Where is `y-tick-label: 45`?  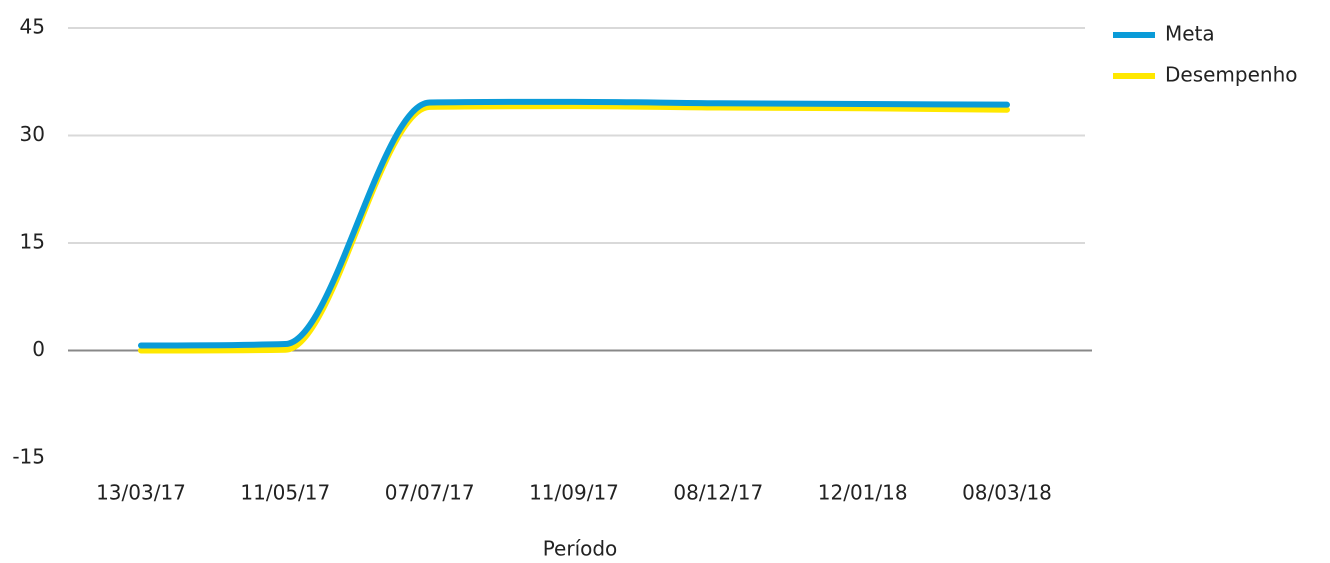
y-tick-label: 45 is located at coordinates (32, 27).